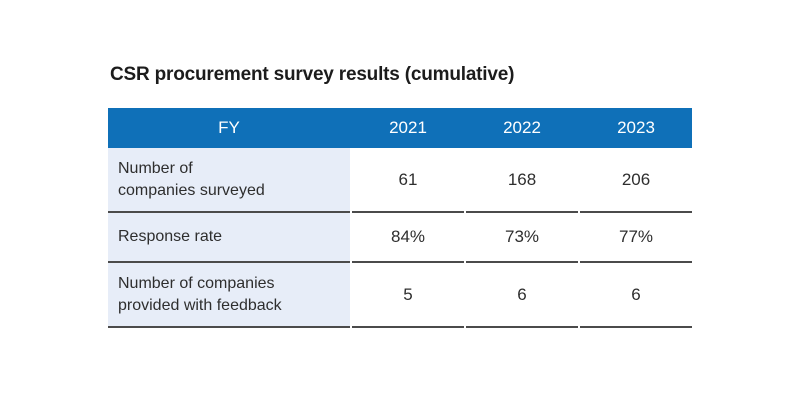 The width and height of the screenshot is (800, 407). I want to click on row-label-line: Number of companies, so click(196, 283).